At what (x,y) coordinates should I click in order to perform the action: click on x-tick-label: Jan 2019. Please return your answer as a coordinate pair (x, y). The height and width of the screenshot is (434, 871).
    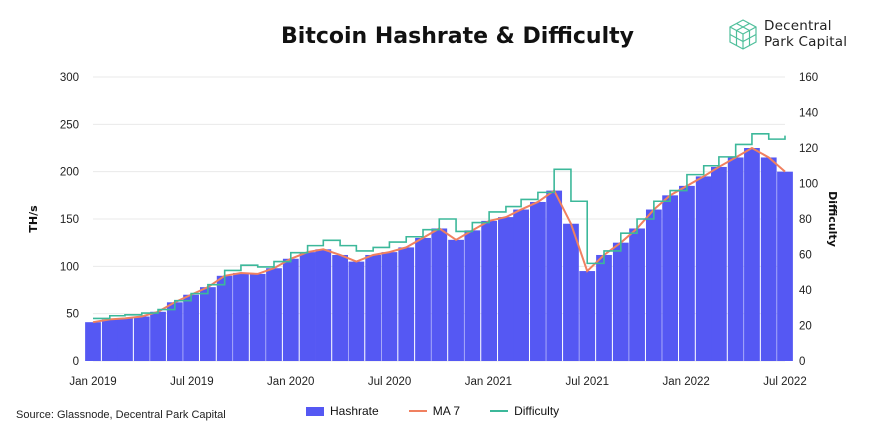
    Looking at the image, I should click on (92, 382).